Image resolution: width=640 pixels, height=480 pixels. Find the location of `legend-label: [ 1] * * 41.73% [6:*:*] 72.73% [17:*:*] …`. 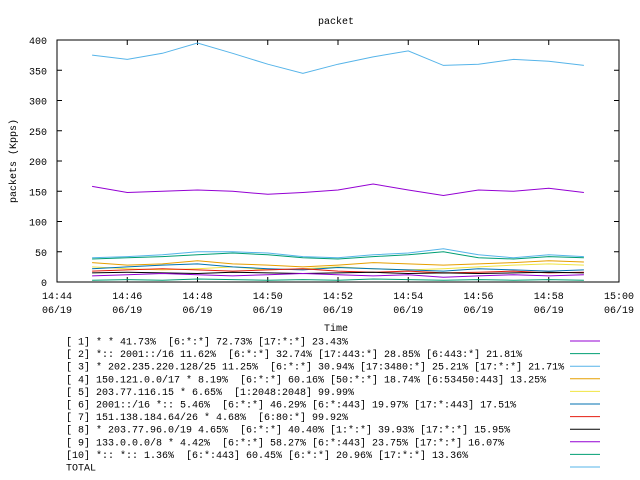

legend-label: [ 1] * * 41.73% [6:*:*] 72.73% [17:*:*] … is located at coordinates (207, 343).